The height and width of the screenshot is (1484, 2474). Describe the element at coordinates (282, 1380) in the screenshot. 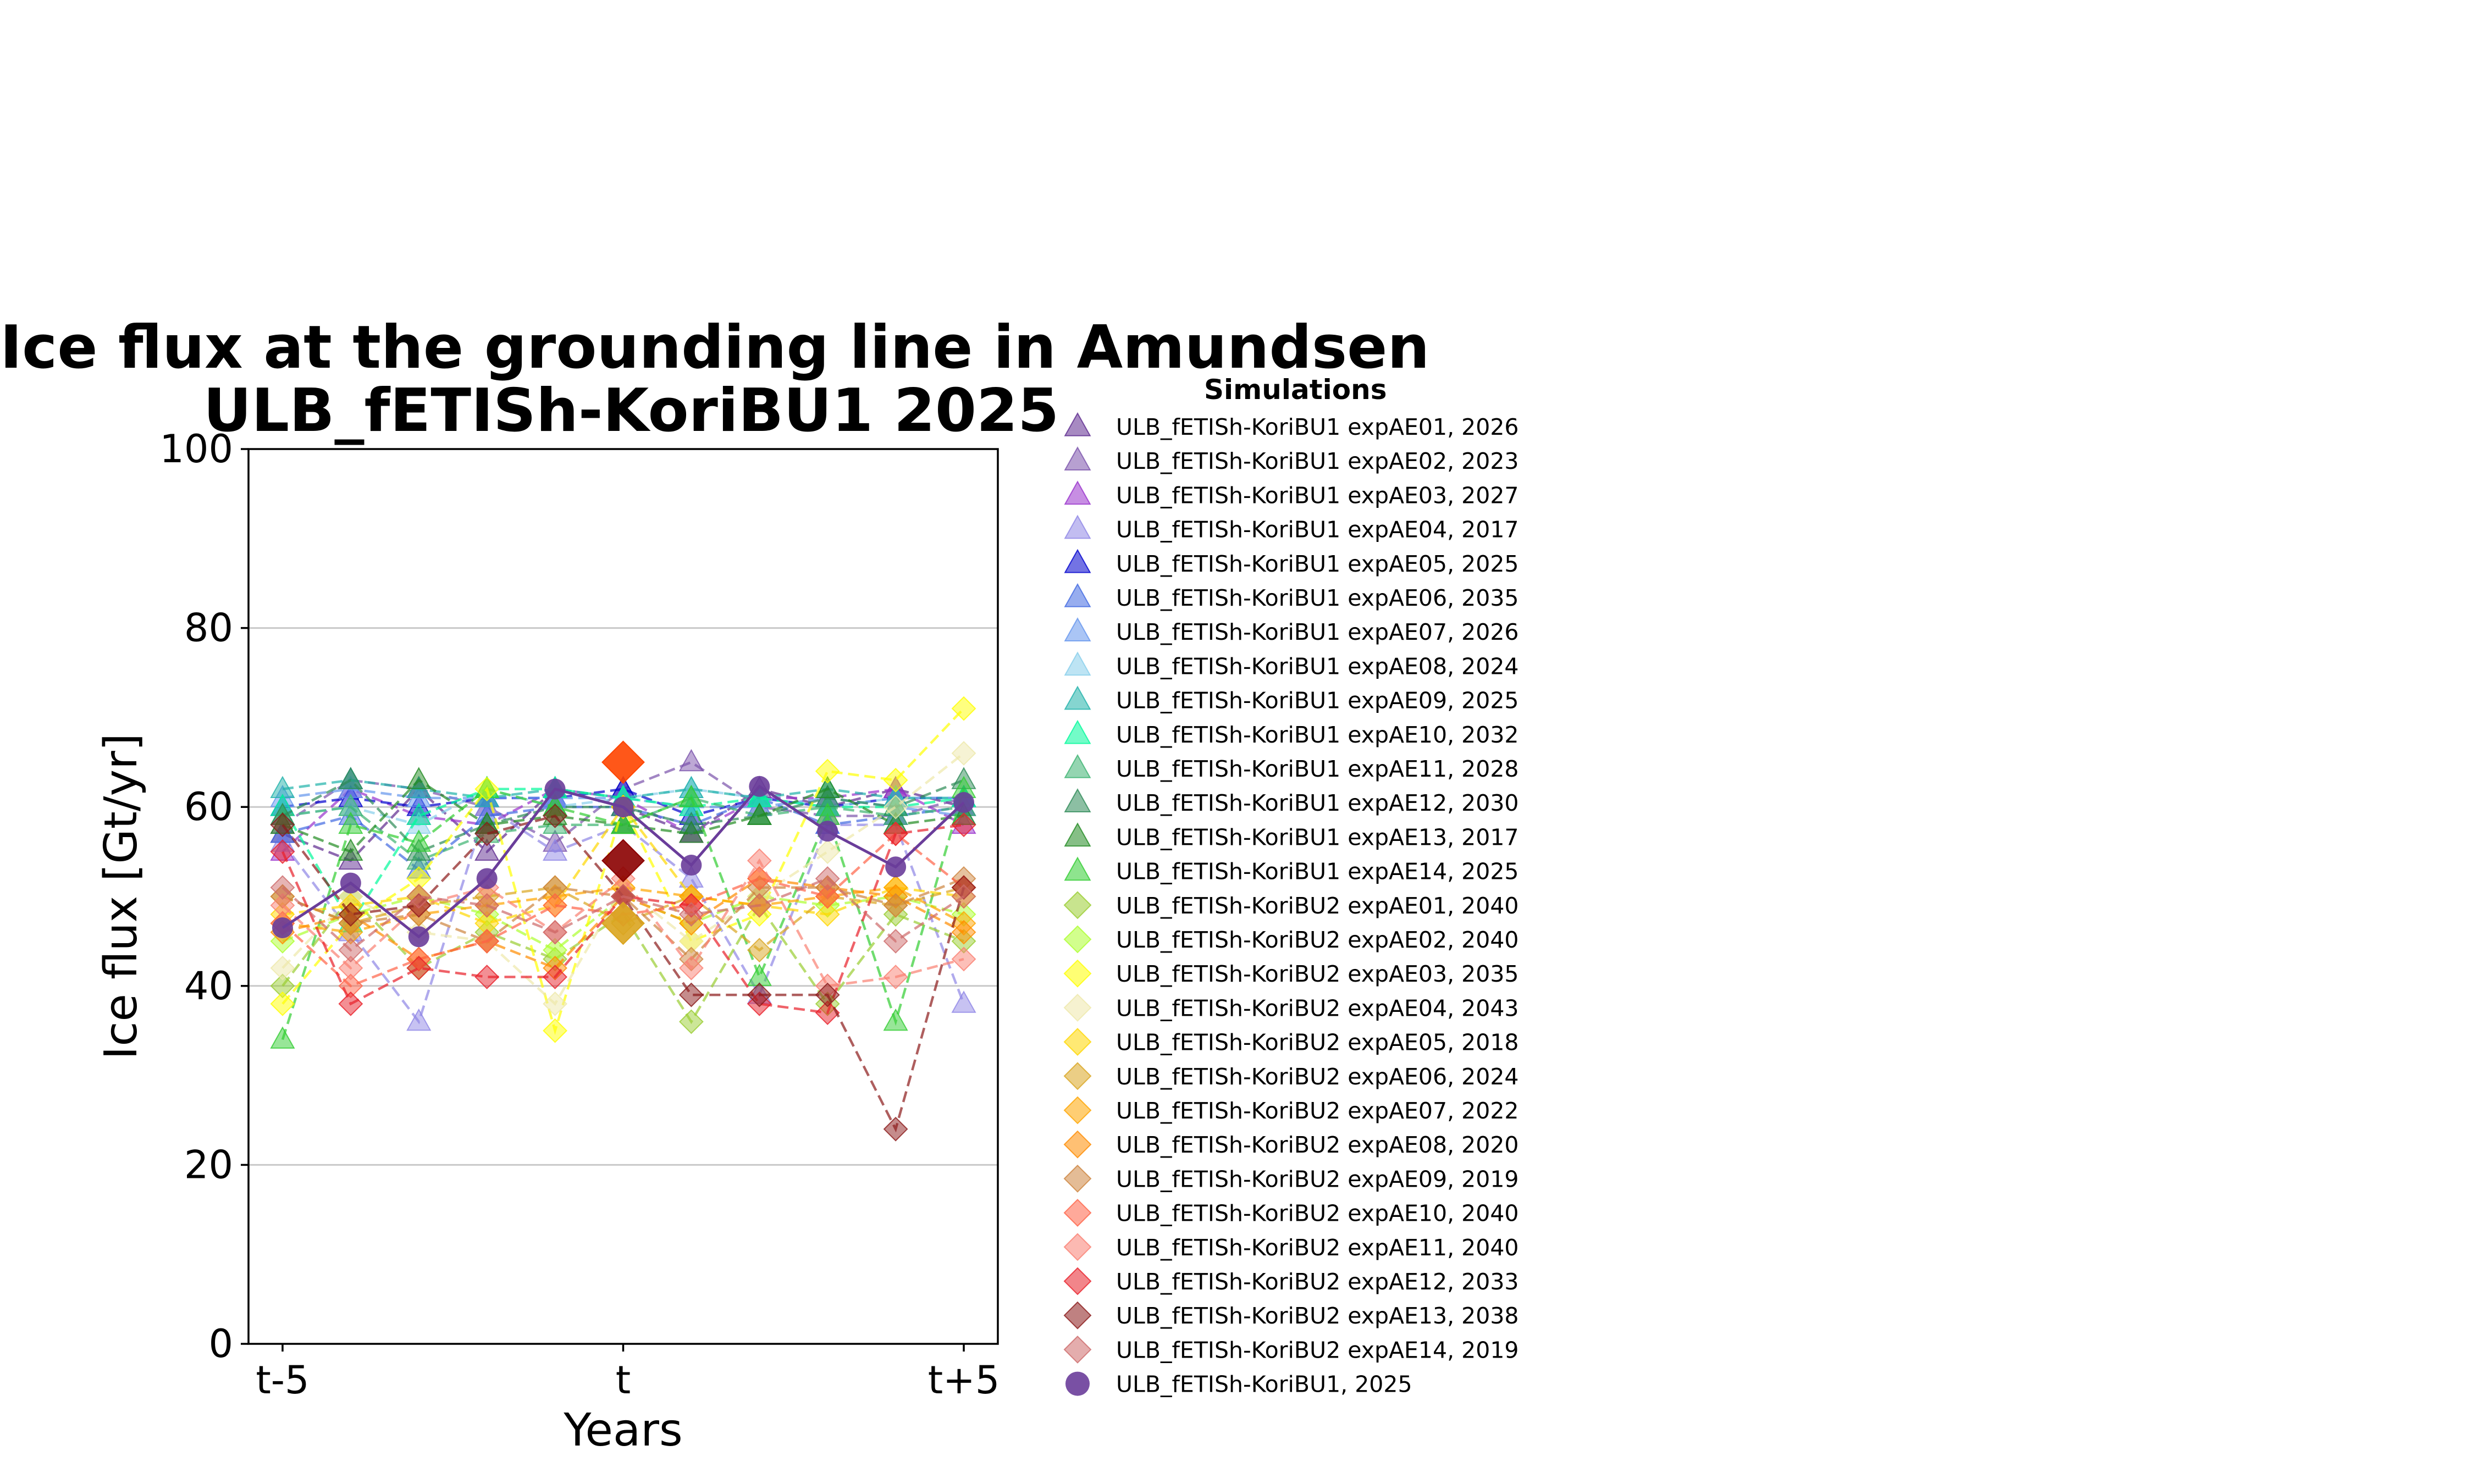

I see `x-tick-label-1: t-5` at that location.